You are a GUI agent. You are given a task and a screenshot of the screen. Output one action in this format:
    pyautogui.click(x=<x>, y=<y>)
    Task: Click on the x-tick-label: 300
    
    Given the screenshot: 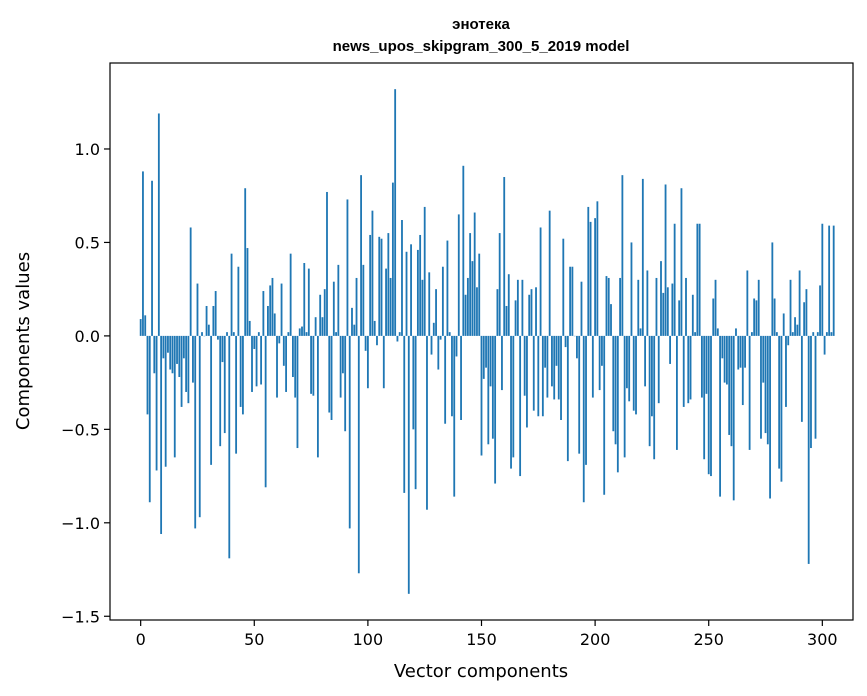 What is the action you would take?
    pyautogui.click(x=822, y=639)
    